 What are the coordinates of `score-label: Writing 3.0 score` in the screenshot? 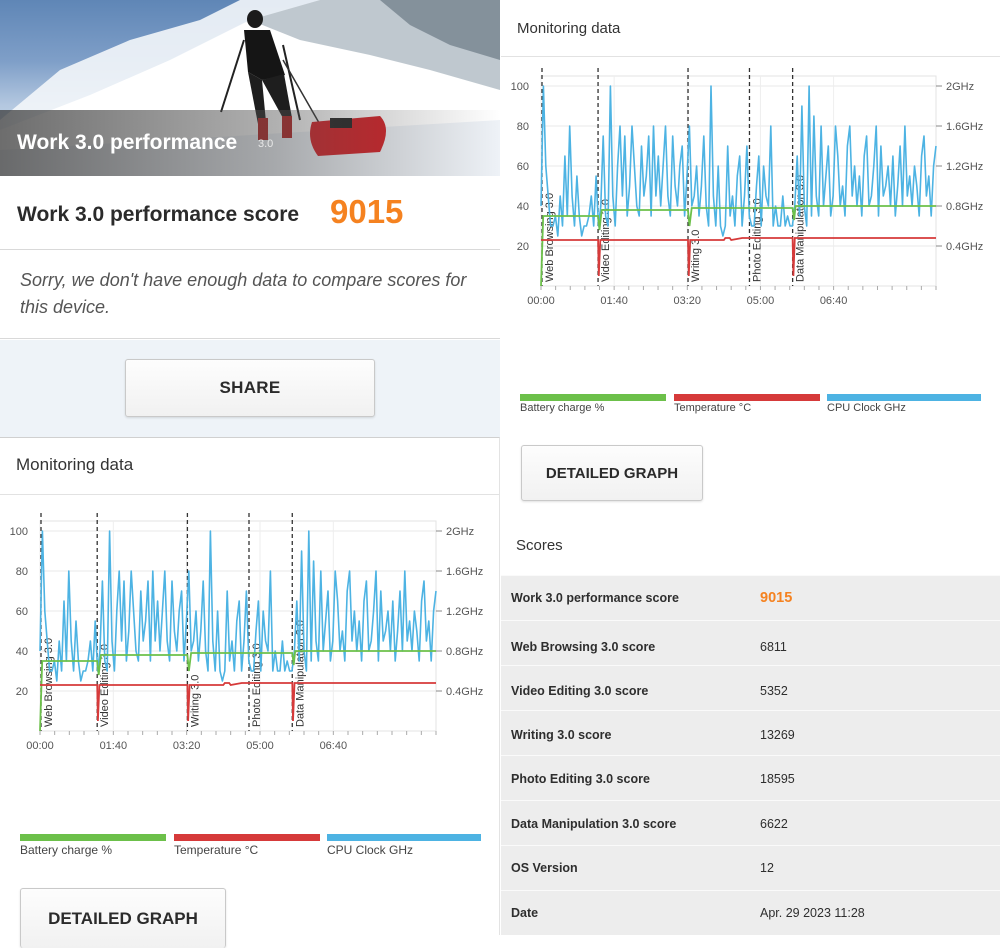 It's located at (561, 735).